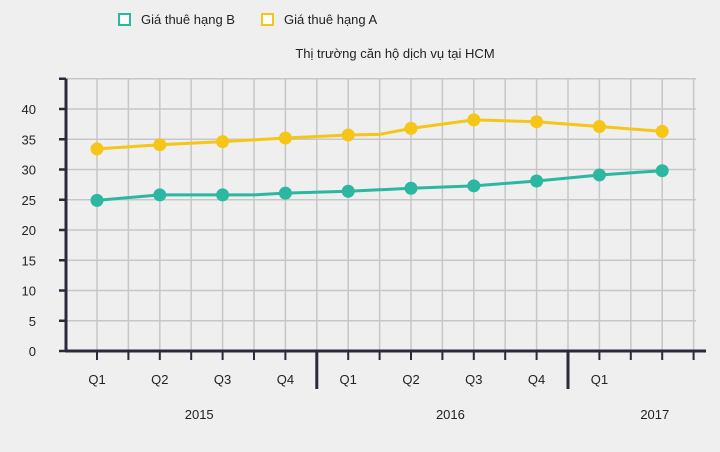 The width and height of the screenshot is (720, 452). Describe the element at coordinates (247, 19) in the screenshot. I see `legend: Giá thuê hạng B Giá thuê hạng A` at that location.